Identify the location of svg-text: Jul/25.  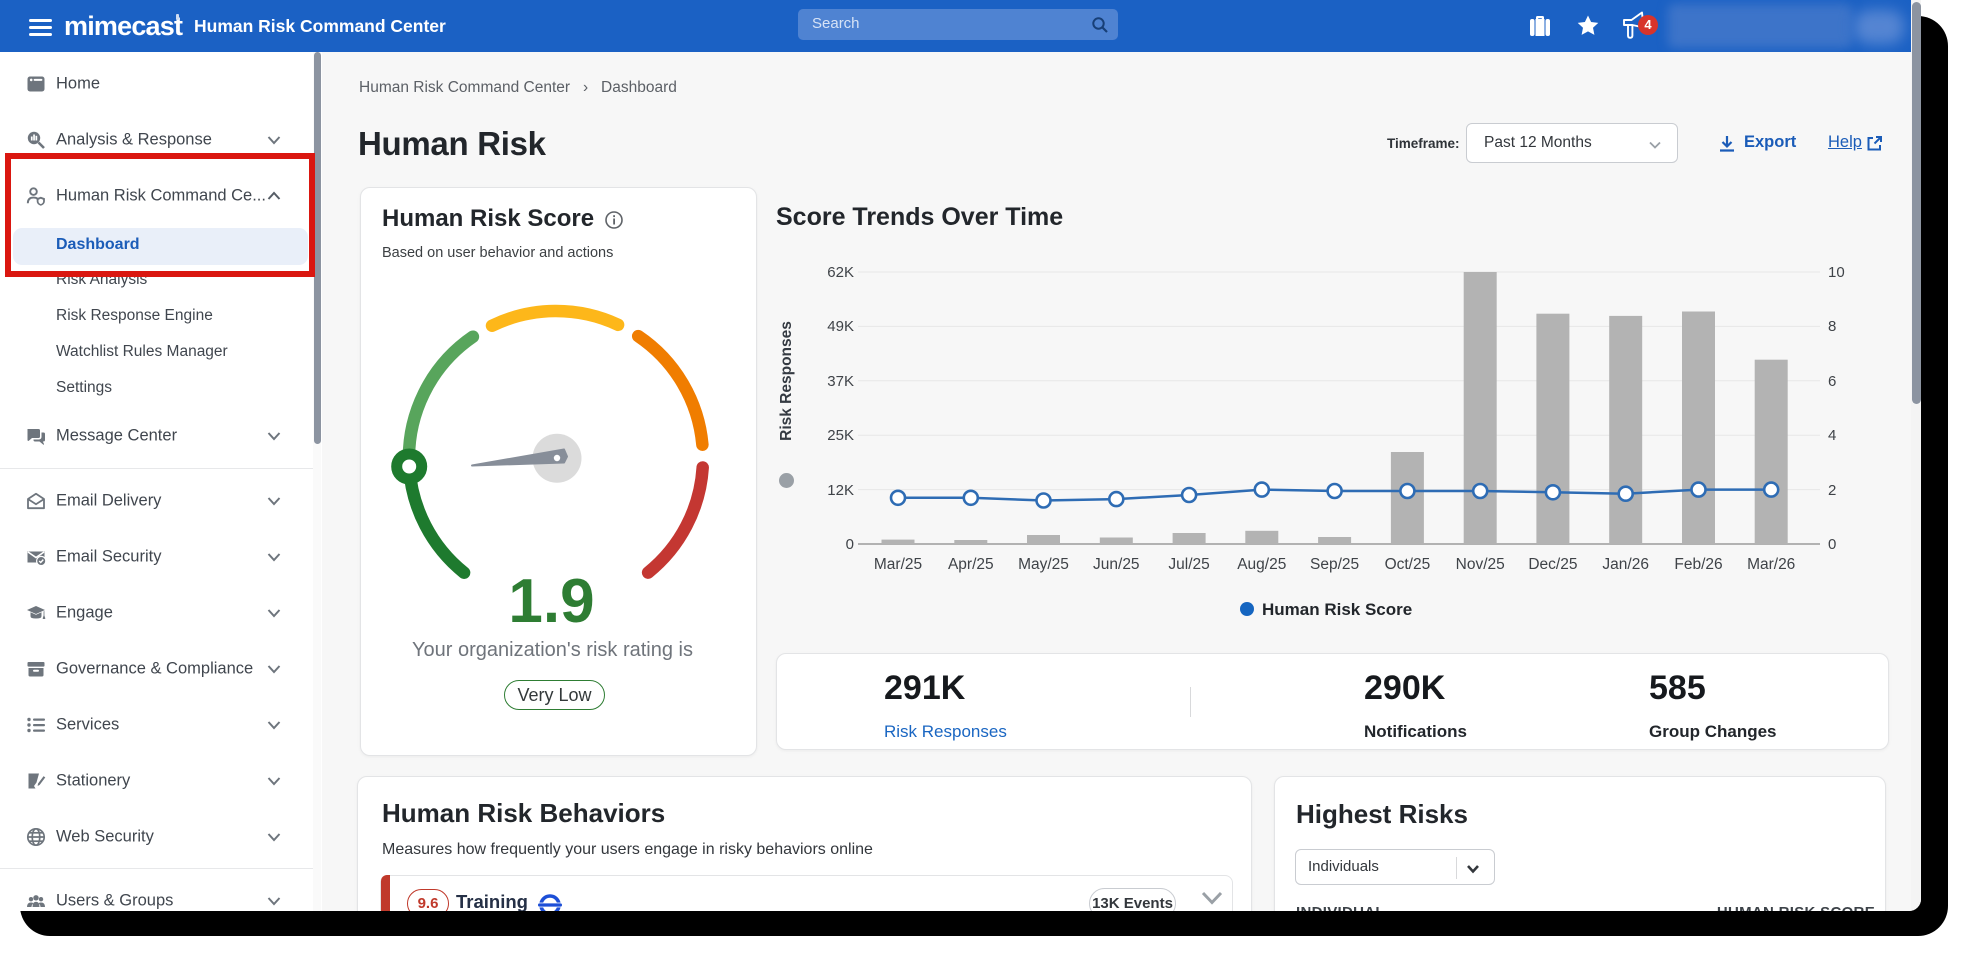
(1188, 564).